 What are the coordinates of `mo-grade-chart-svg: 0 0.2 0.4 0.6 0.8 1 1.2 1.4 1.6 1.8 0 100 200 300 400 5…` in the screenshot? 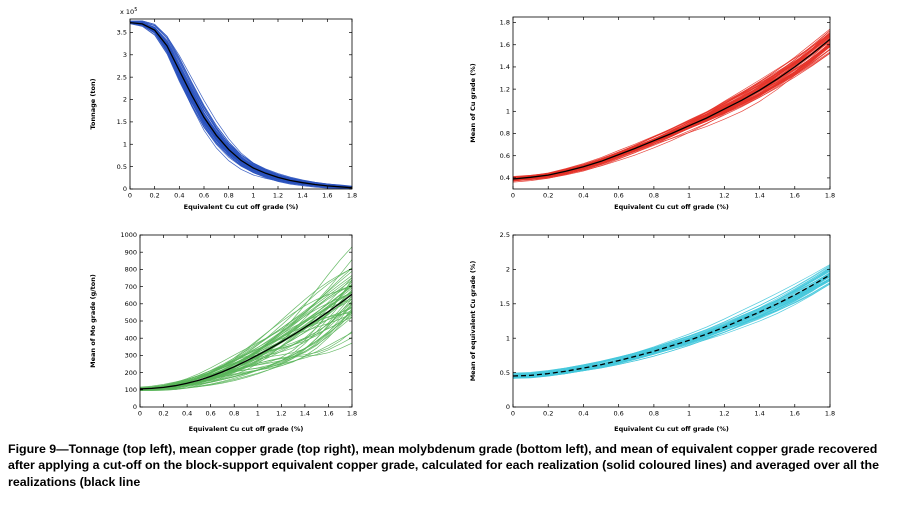 It's located at (223, 332).